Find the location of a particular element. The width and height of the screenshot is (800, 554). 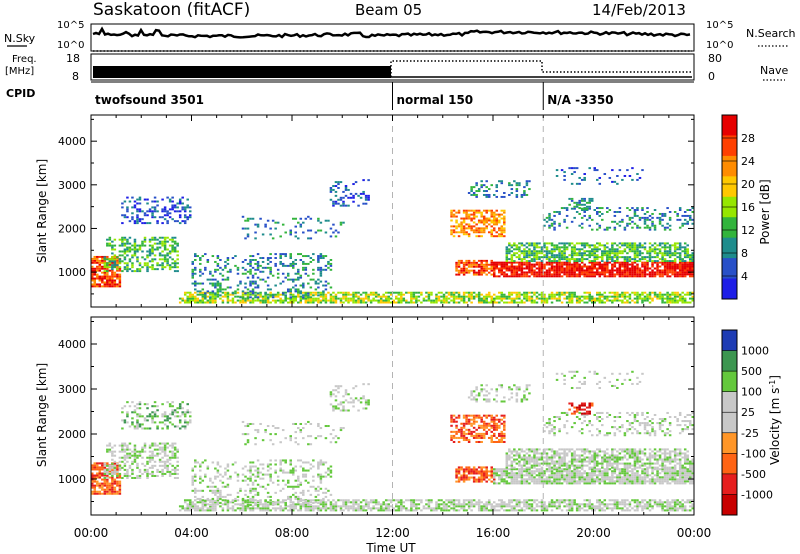

n-search-label: N.Search is located at coordinates (771, 33).